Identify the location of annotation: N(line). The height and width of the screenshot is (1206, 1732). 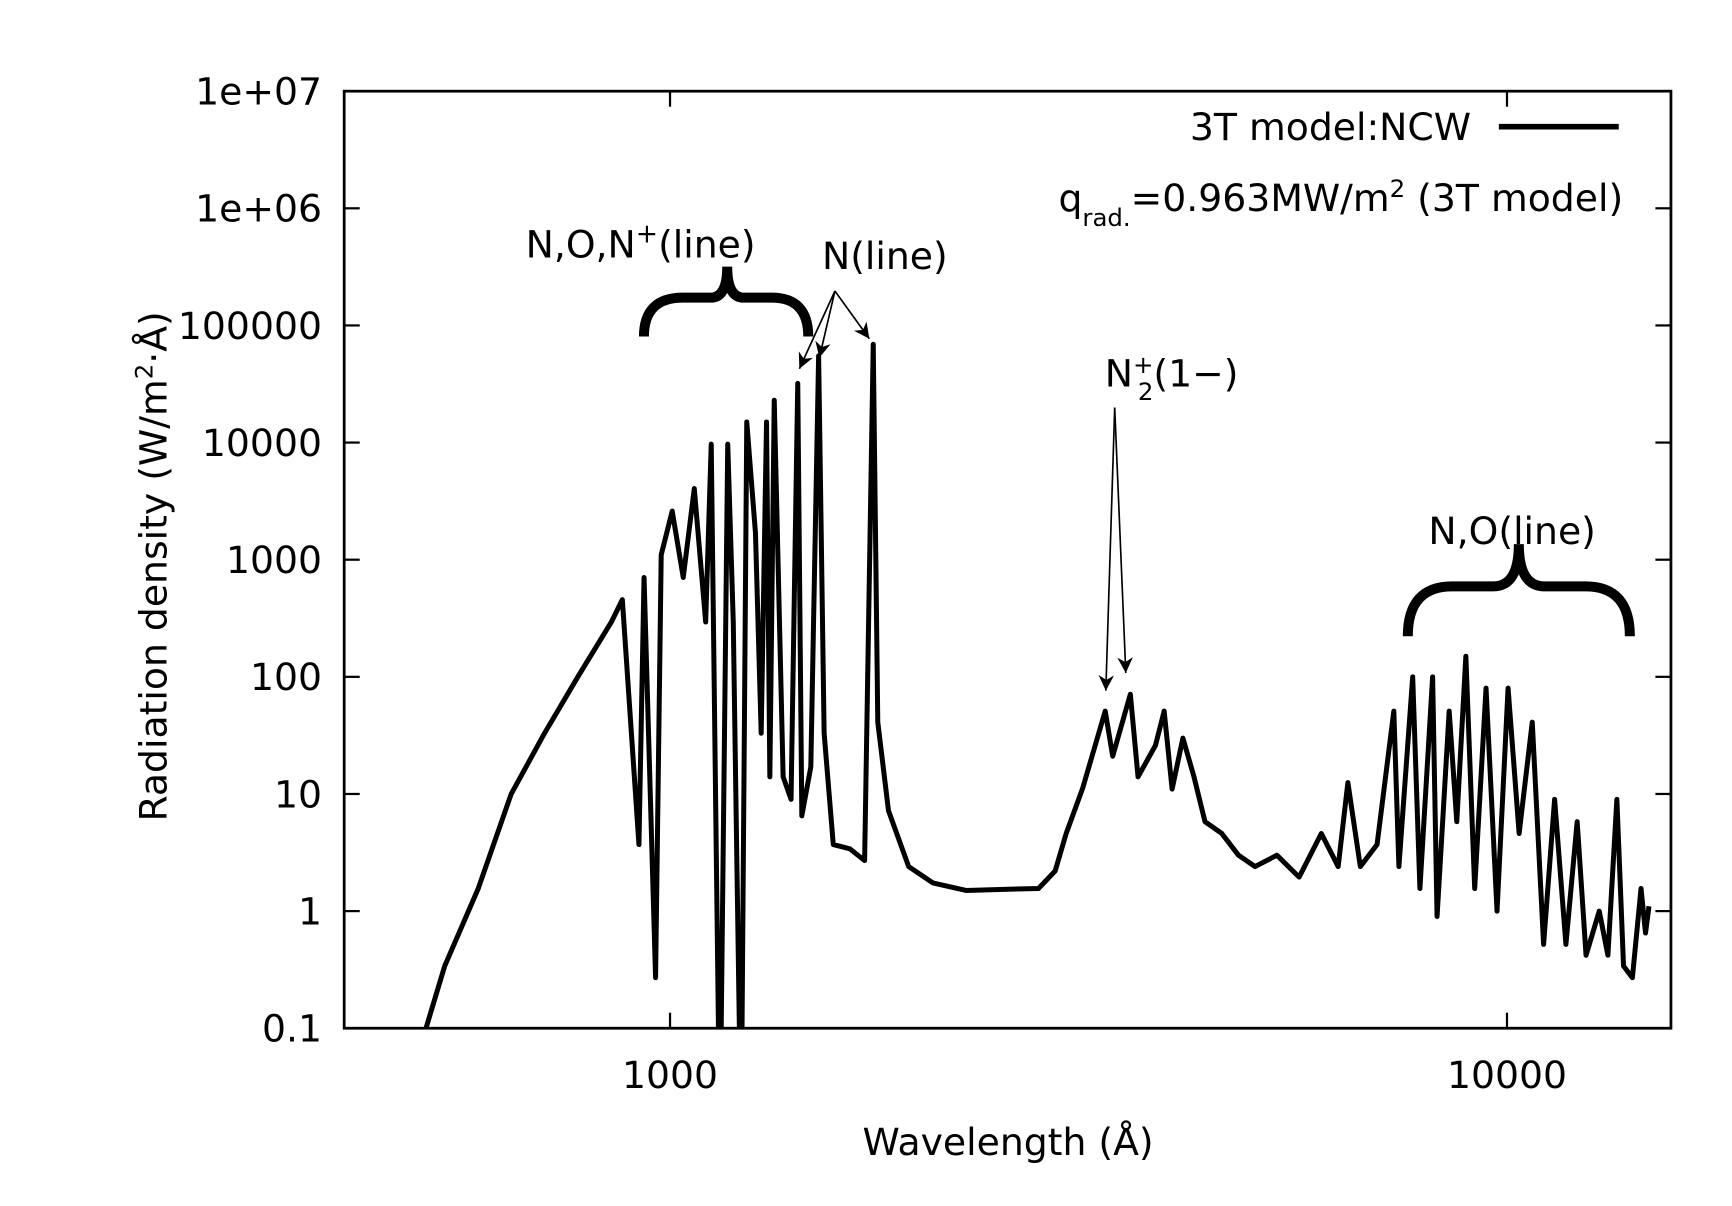
(885, 256).